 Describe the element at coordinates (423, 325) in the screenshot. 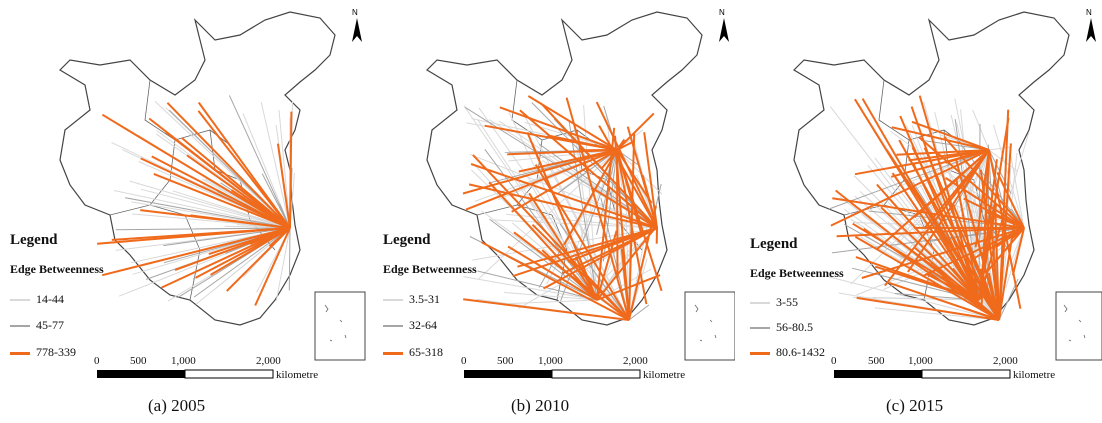

I see `legend-label: 32-64` at that location.